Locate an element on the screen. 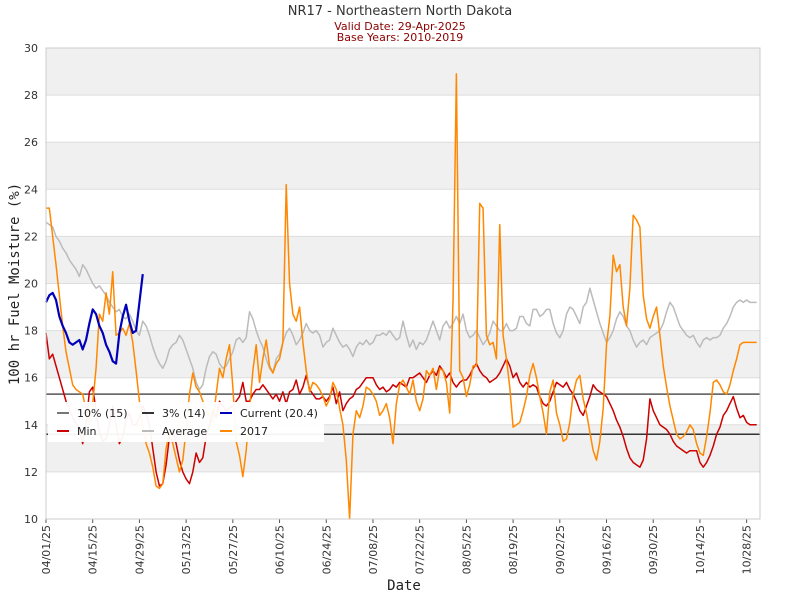 This screenshot has height=600, width=800. x-tick-label: 09/16/25 is located at coordinates (607, 549).